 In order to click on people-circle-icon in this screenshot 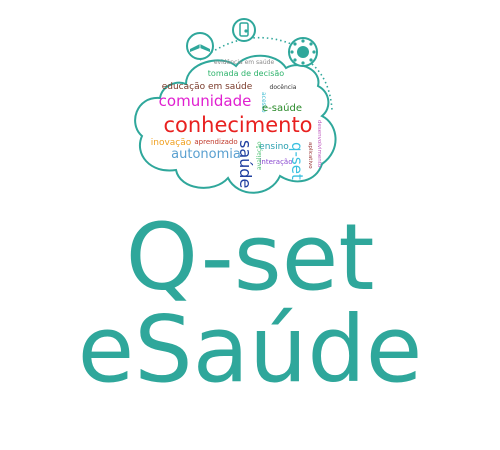, I will do `click(303, 52)`.